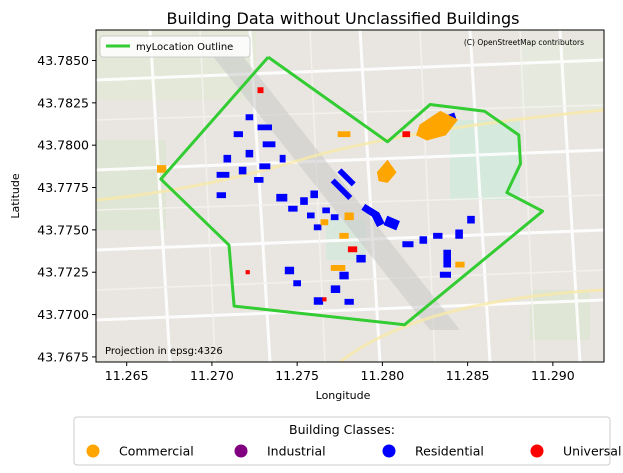 Image resolution: width=623 pixels, height=473 pixels. I want to click on x-axis: 11.265 11.270 11.275 11.280 11.285 11.290, so click(340, 372).